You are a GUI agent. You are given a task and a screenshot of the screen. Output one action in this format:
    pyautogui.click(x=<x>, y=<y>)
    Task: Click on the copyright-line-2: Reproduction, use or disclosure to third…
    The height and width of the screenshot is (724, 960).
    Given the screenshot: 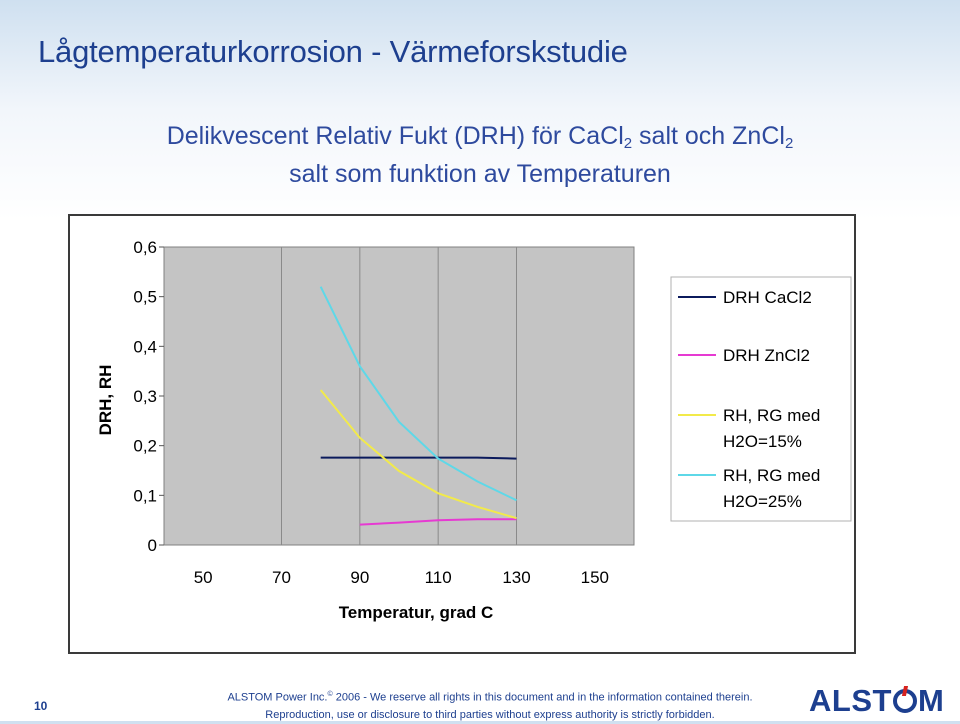 What is the action you would take?
    pyautogui.click(x=490, y=714)
    